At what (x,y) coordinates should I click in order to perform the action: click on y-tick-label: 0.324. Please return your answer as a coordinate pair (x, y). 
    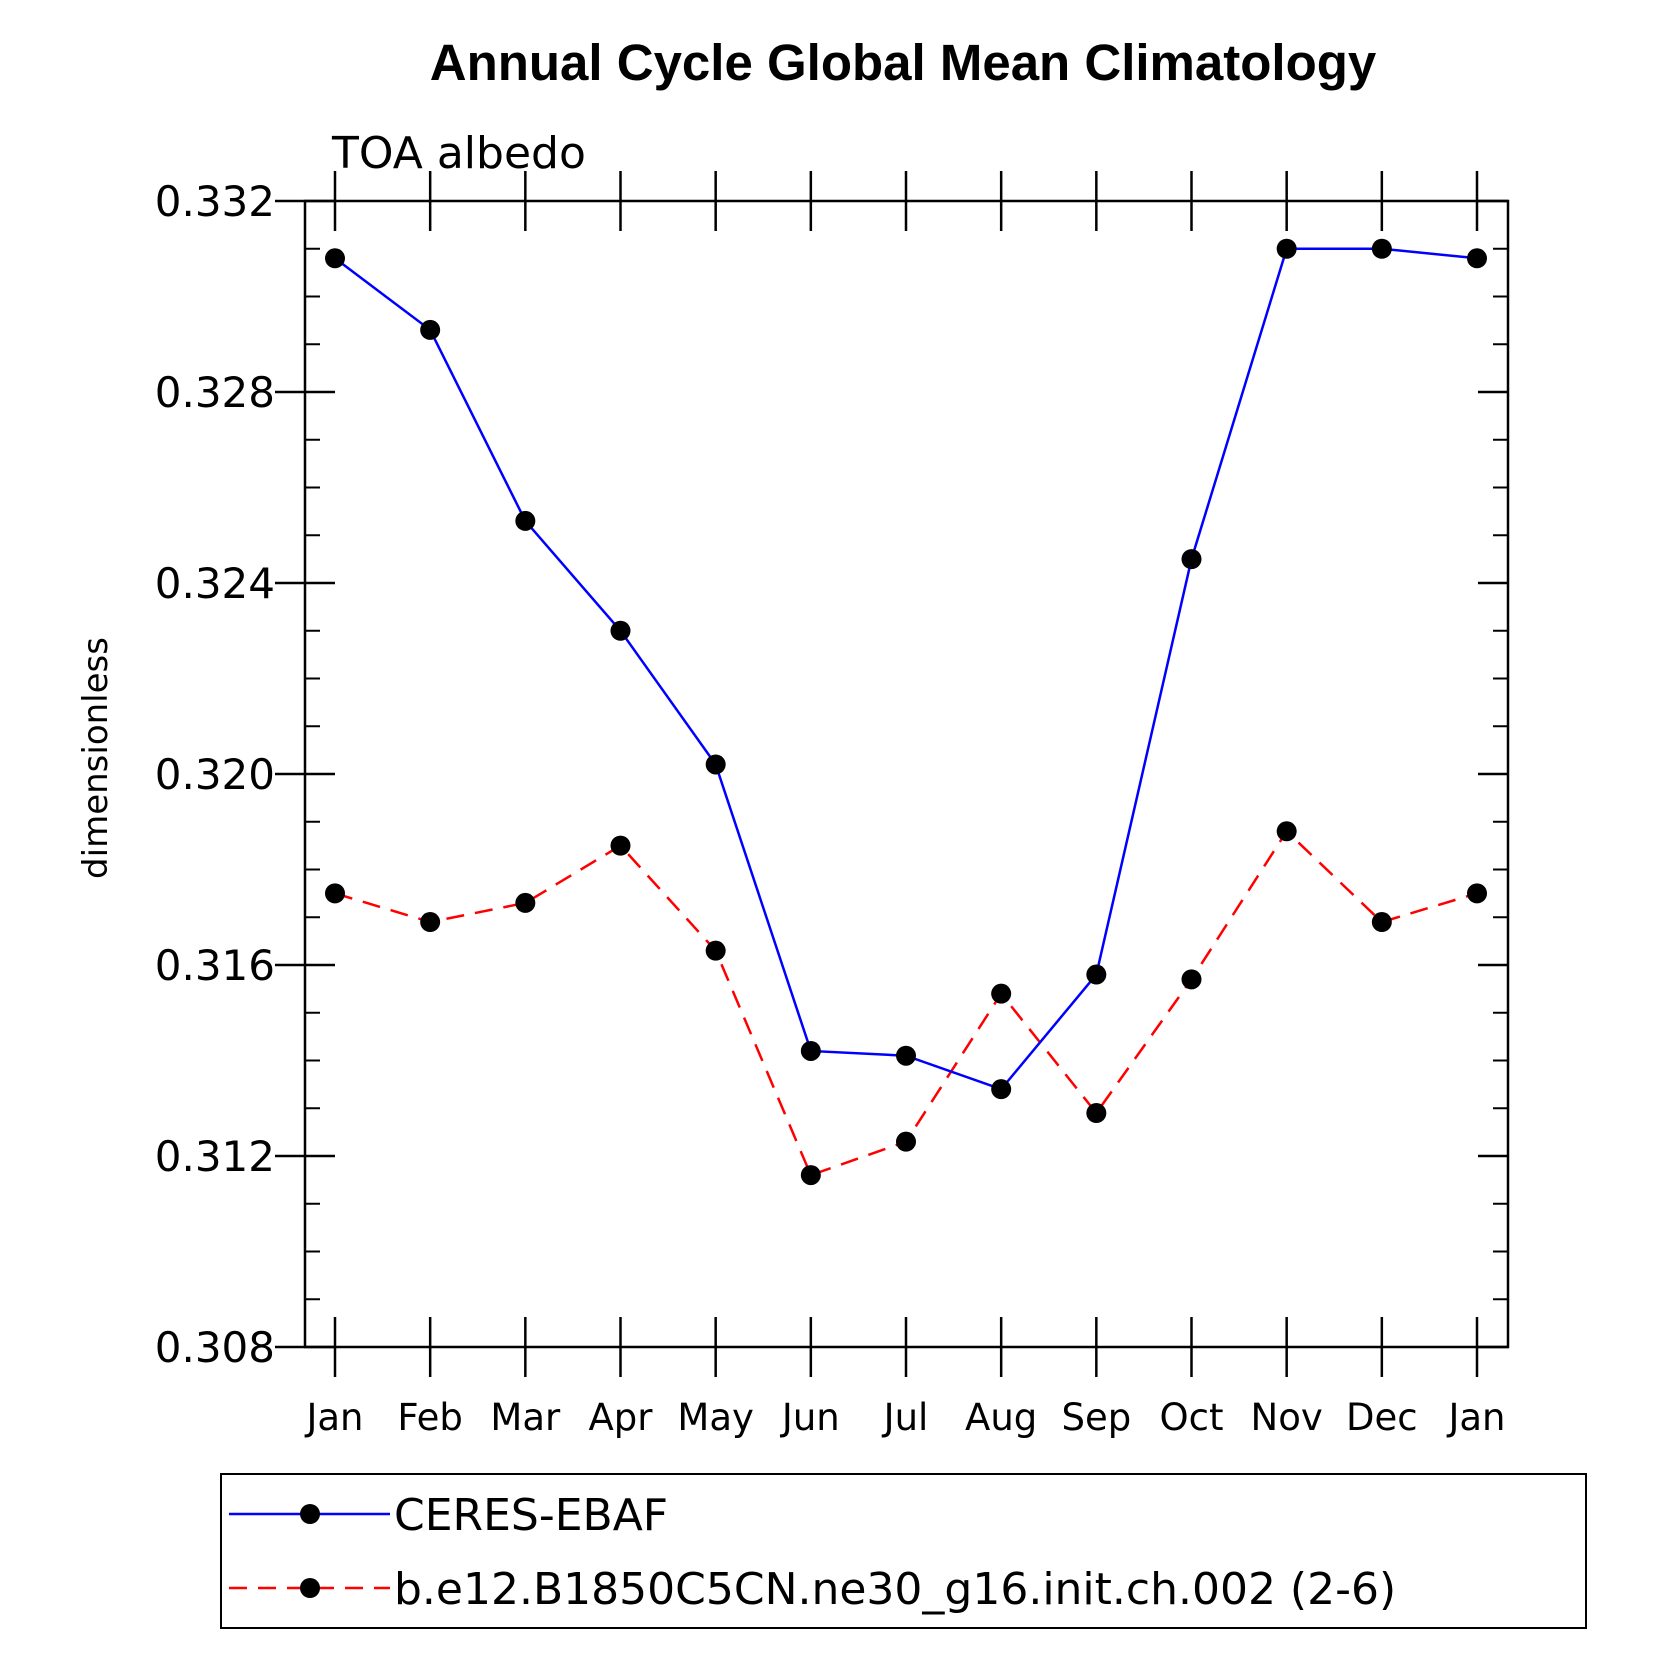
    Looking at the image, I should click on (215, 583).